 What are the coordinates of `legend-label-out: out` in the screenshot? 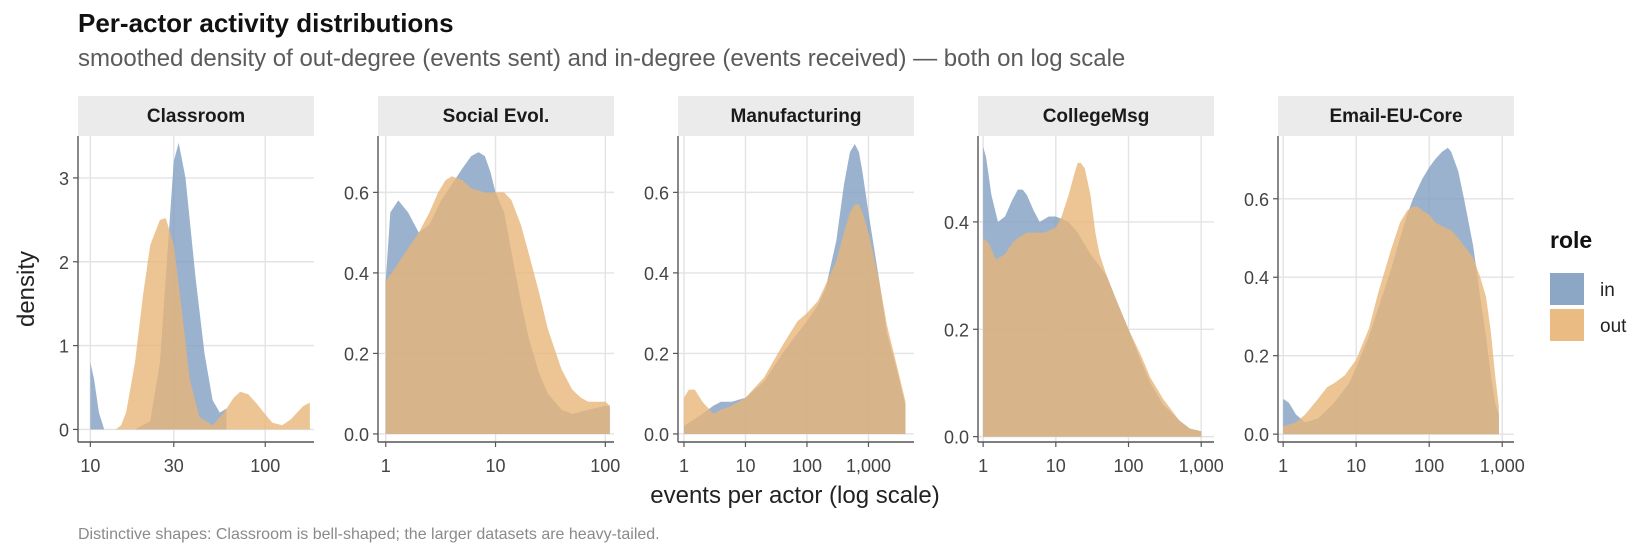 It's located at (1613, 326).